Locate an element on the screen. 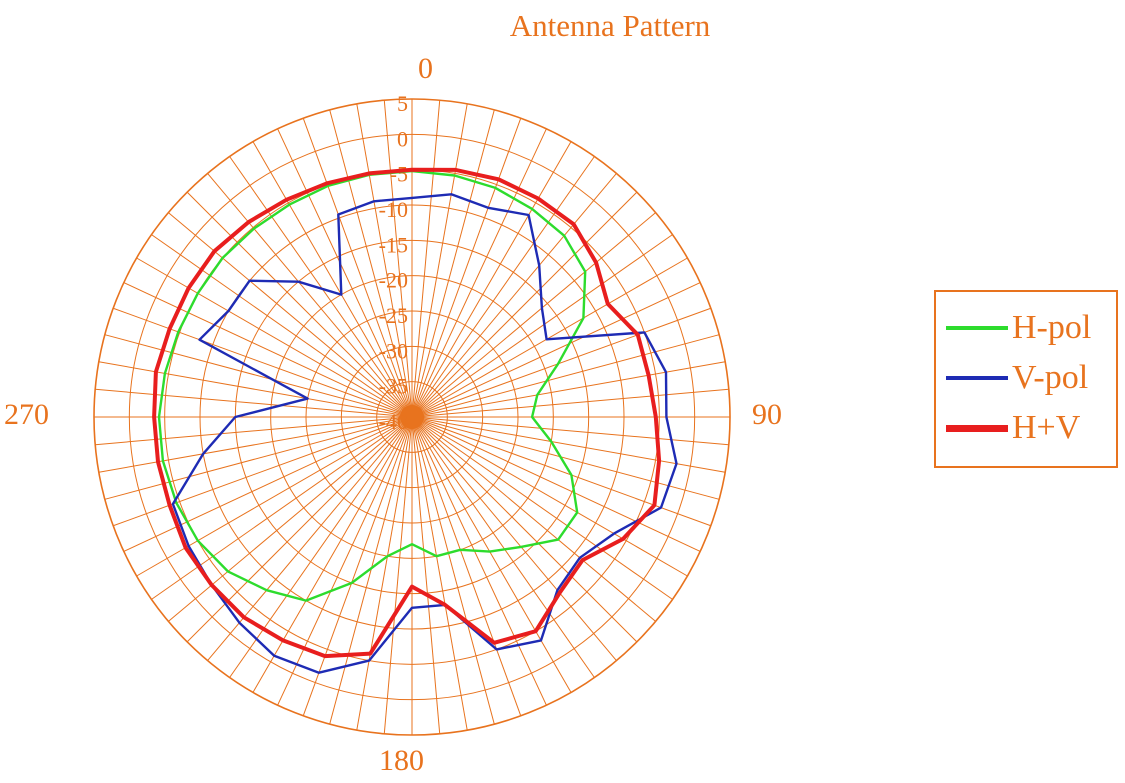  legend-item-h-plus-v: H+V is located at coordinates (1013, 428).